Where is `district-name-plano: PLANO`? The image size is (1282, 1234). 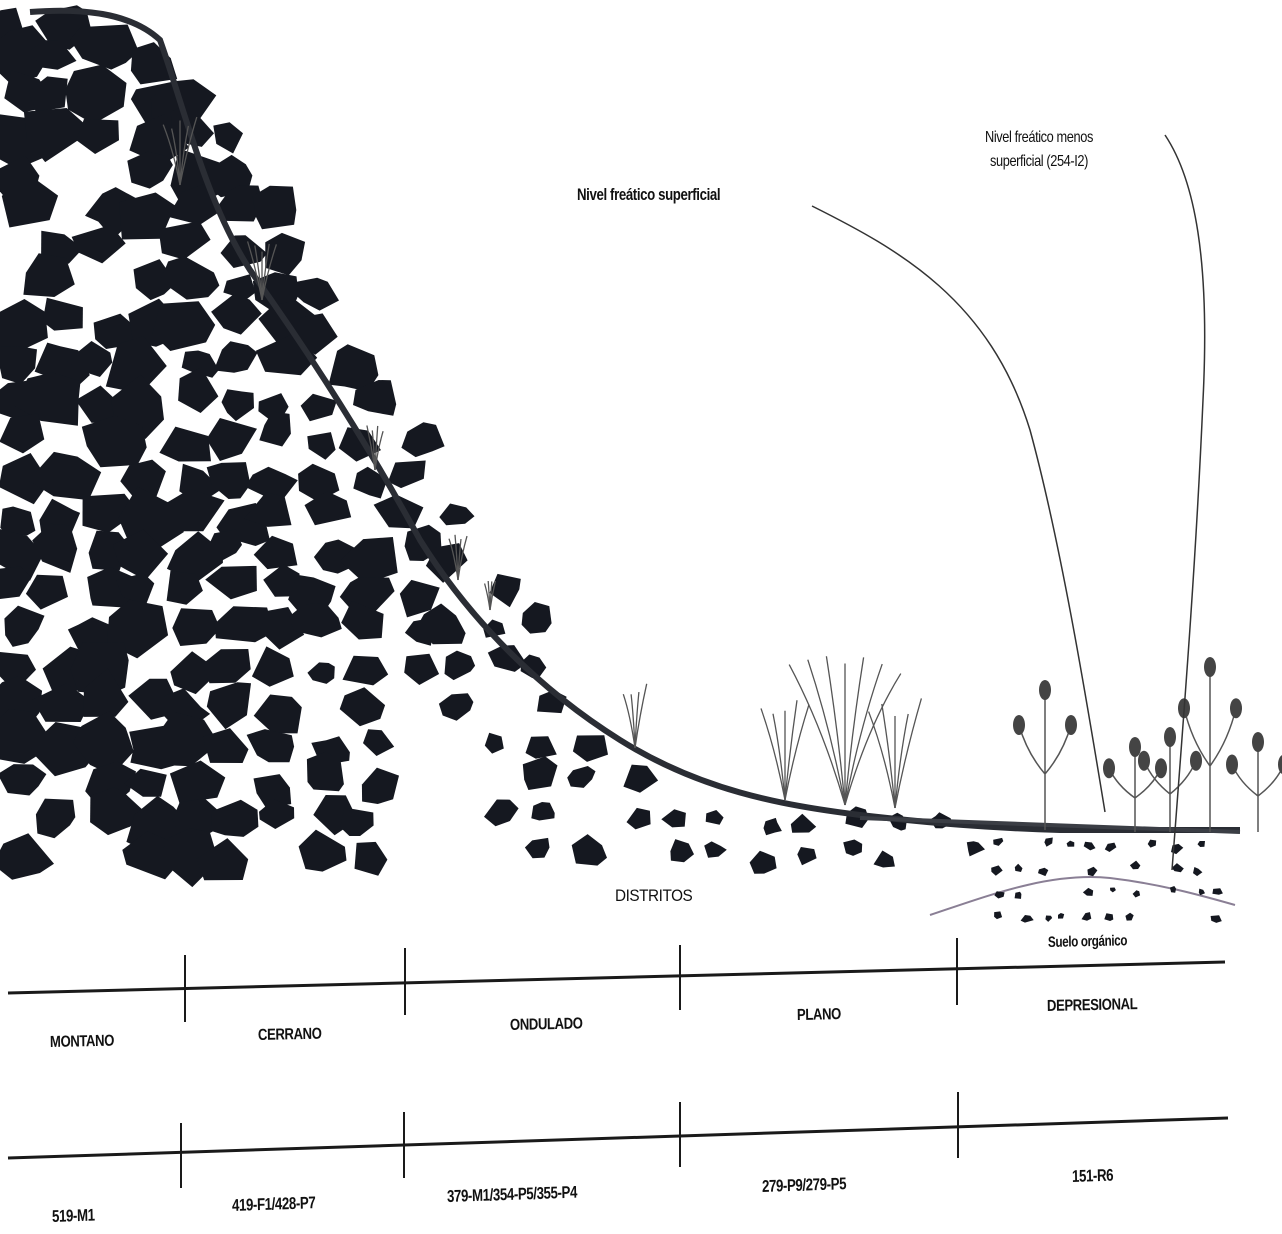 district-name-plano: PLANO is located at coordinates (818, 1015).